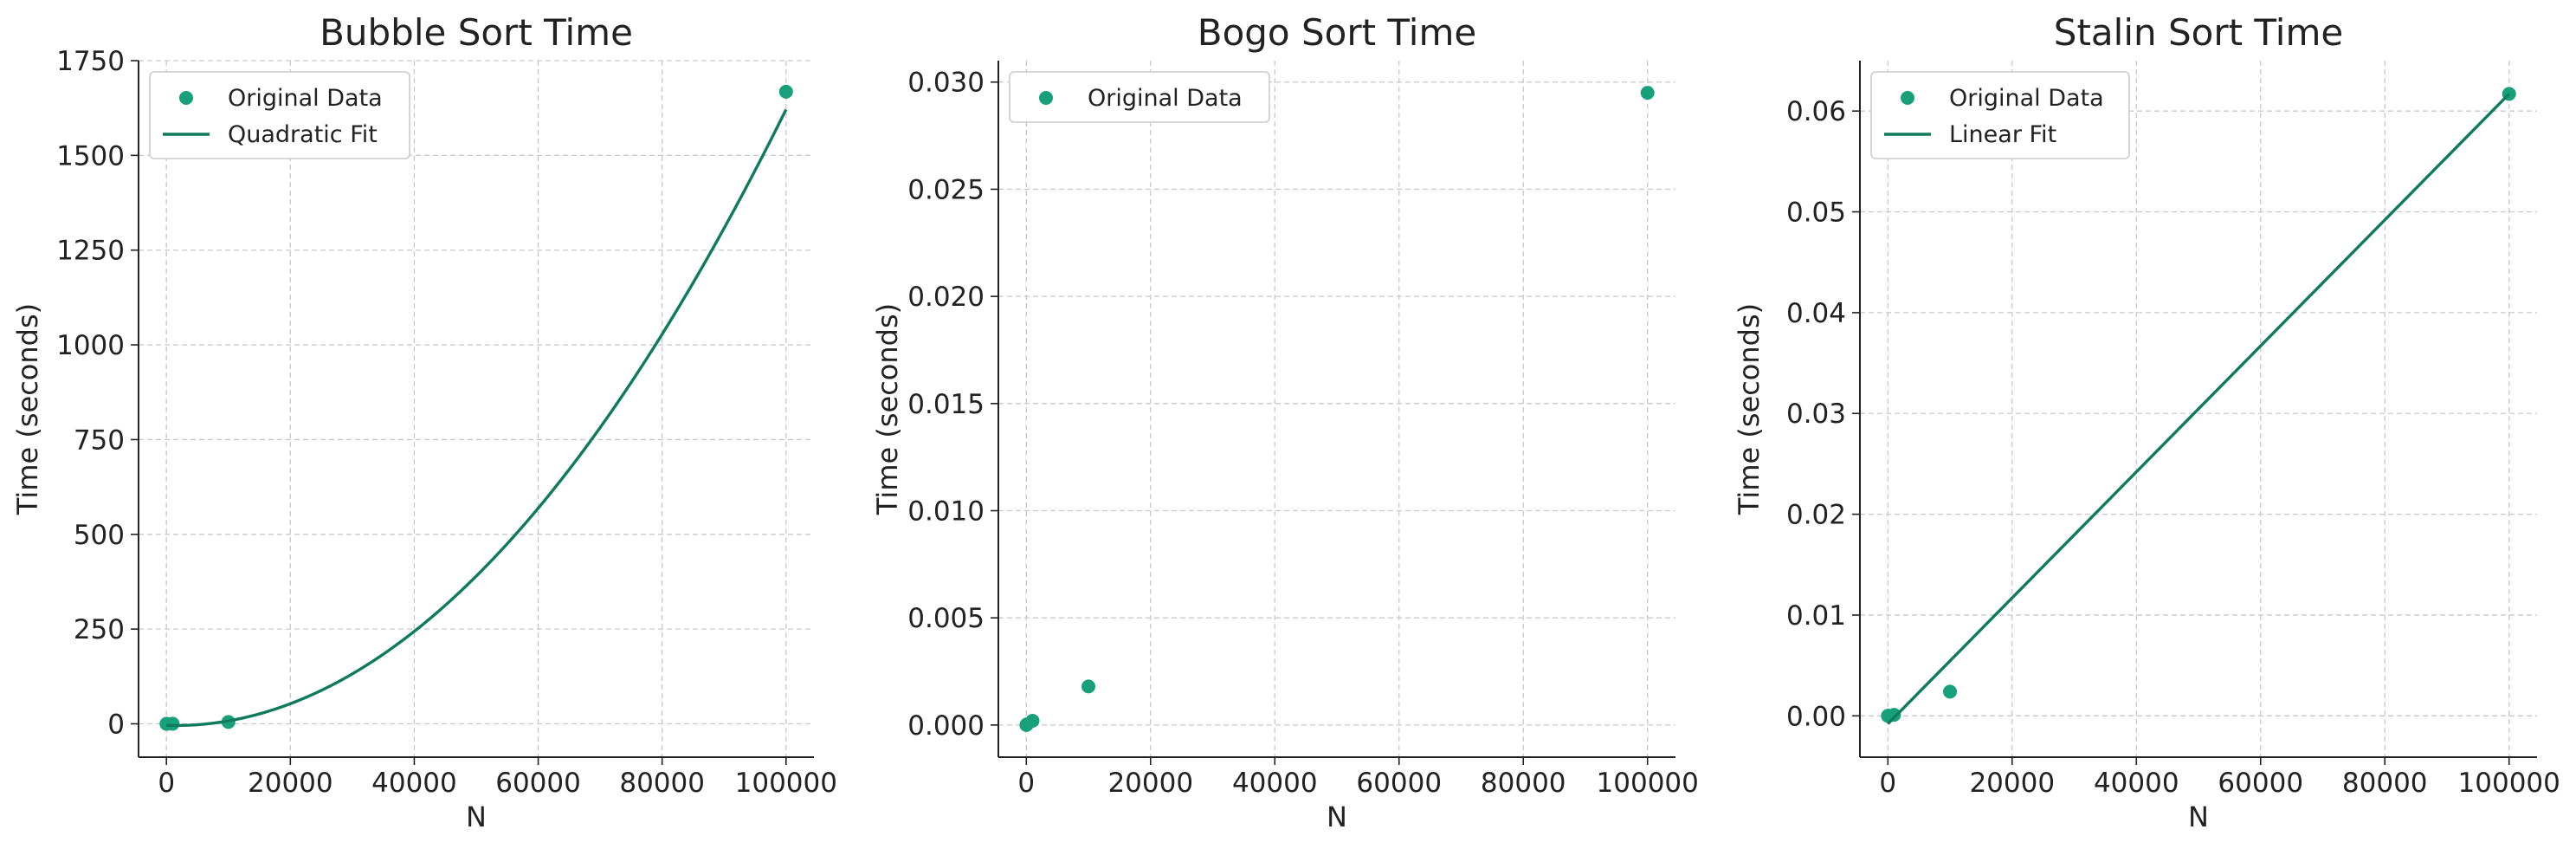  What do you see at coordinates (476, 32) in the screenshot?
I see `chart-title: Bubble Sort Time` at bounding box center [476, 32].